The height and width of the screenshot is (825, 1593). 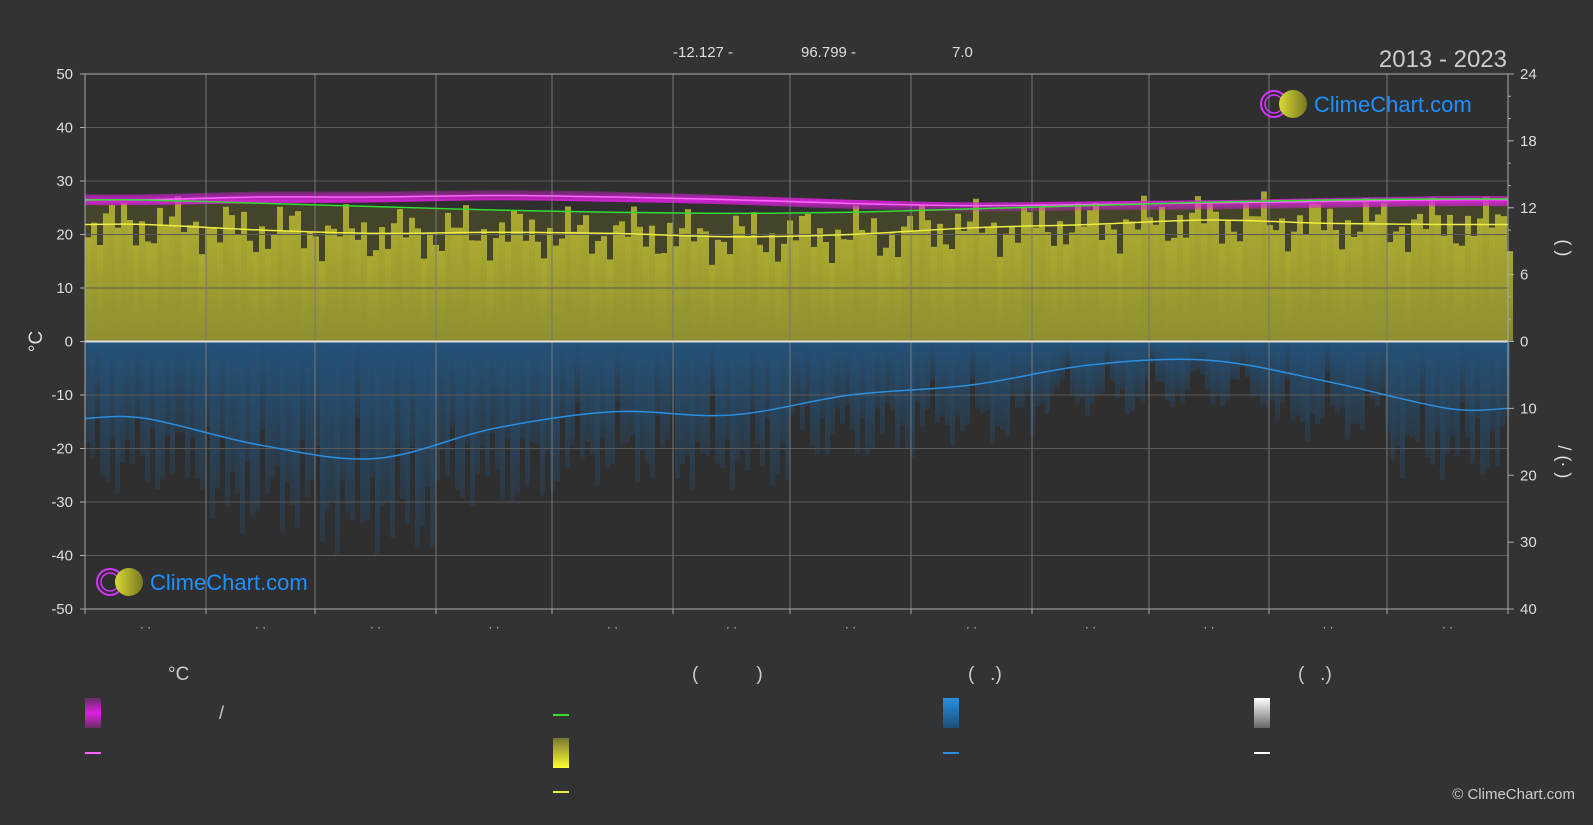 I want to click on legend-swatch-mean-line, so click(x=93, y=753).